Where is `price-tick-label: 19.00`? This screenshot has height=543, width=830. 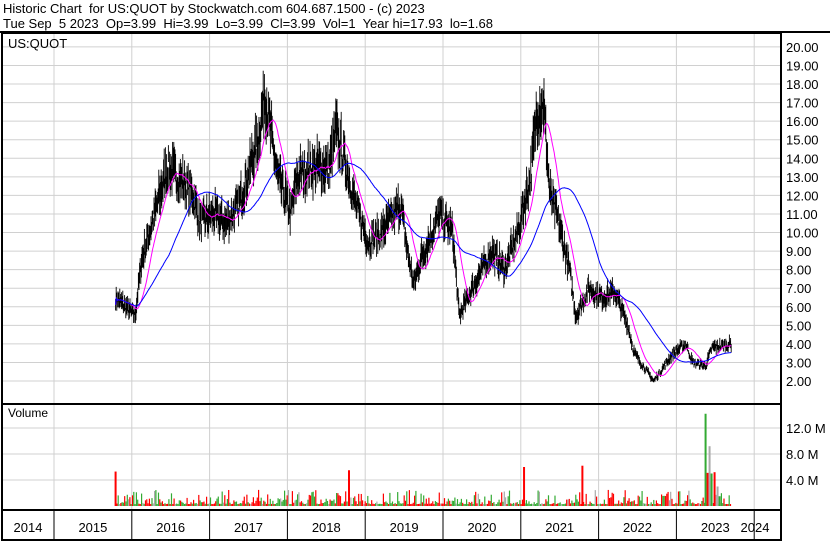
price-tick-label: 19.00 is located at coordinates (802, 65).